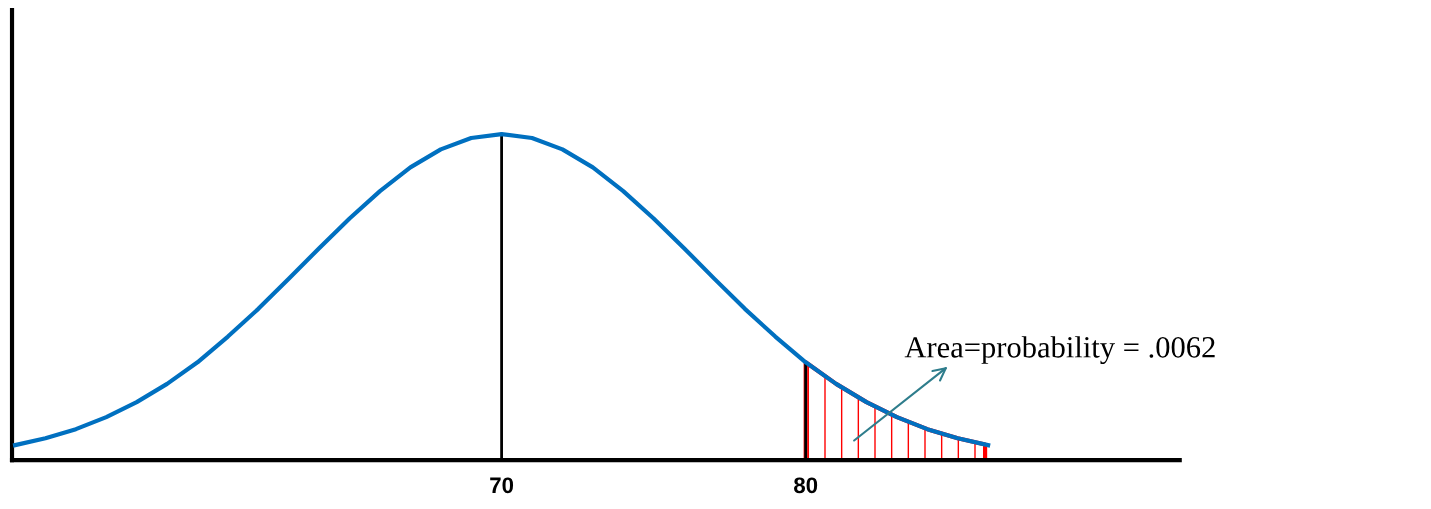 Image resolution: width=1431 pixels, height=509 pixels. I want to click on annotation: Area=probability = .0062, so click(1059, 350).